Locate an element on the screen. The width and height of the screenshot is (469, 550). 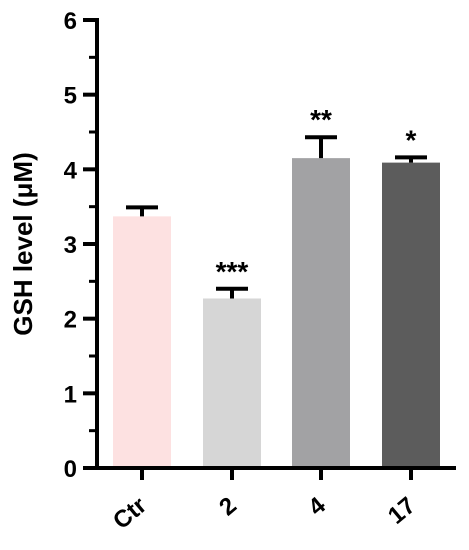
category-label: 17 is located at coordinates (402, 511).